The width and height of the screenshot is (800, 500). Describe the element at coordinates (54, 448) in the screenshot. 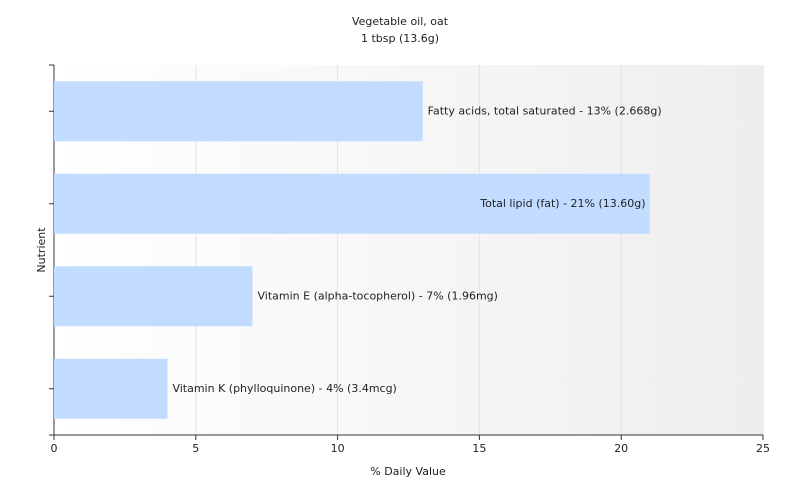

I see `x-tick-label: 0` at that location.